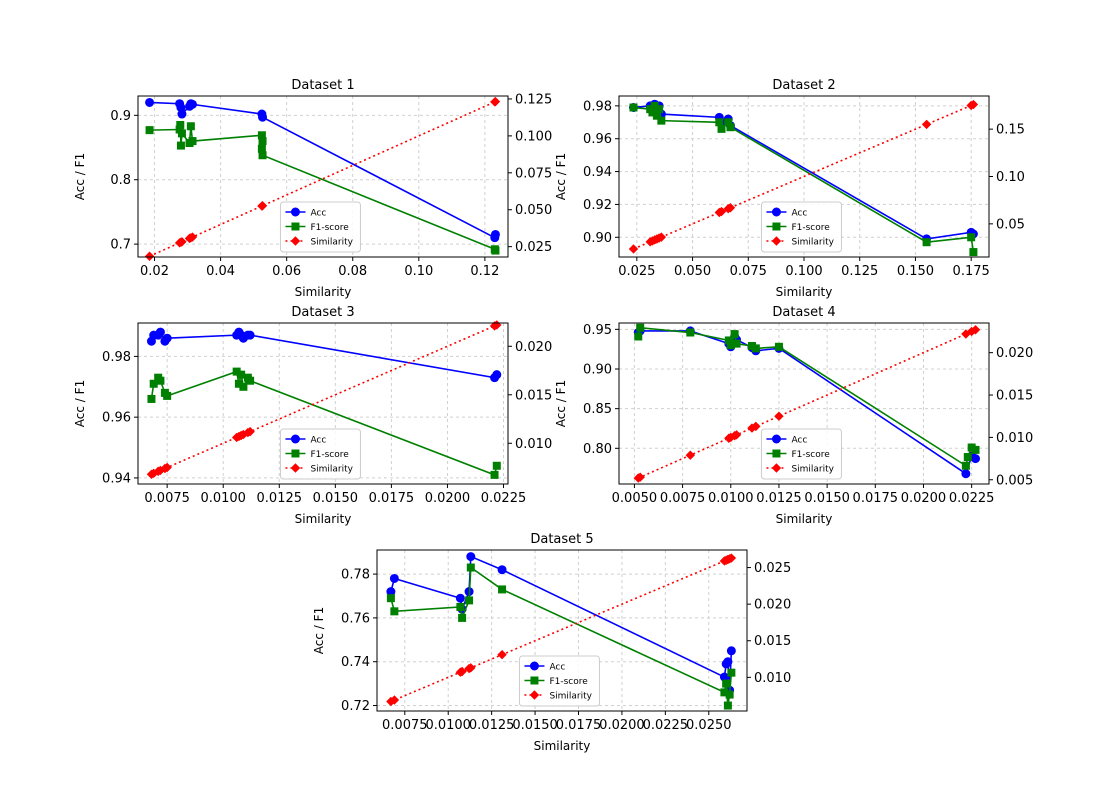 The image size is (1100, 800). I want to click on y-tick-label: 0.92, so click(597, 205).